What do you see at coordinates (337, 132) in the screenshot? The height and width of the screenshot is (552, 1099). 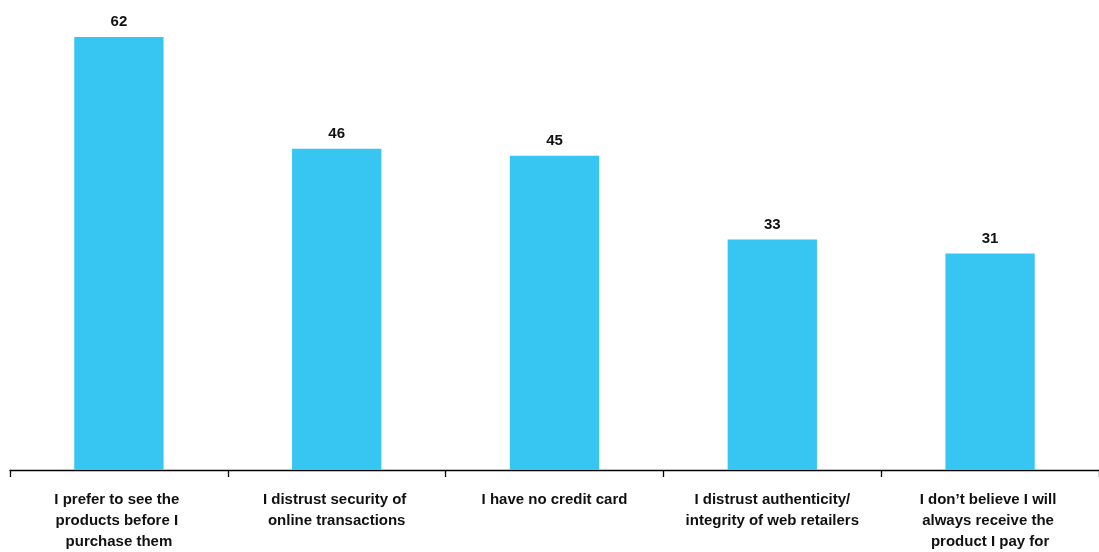 I see `data-label: 46` at bounding box center [337, 132].